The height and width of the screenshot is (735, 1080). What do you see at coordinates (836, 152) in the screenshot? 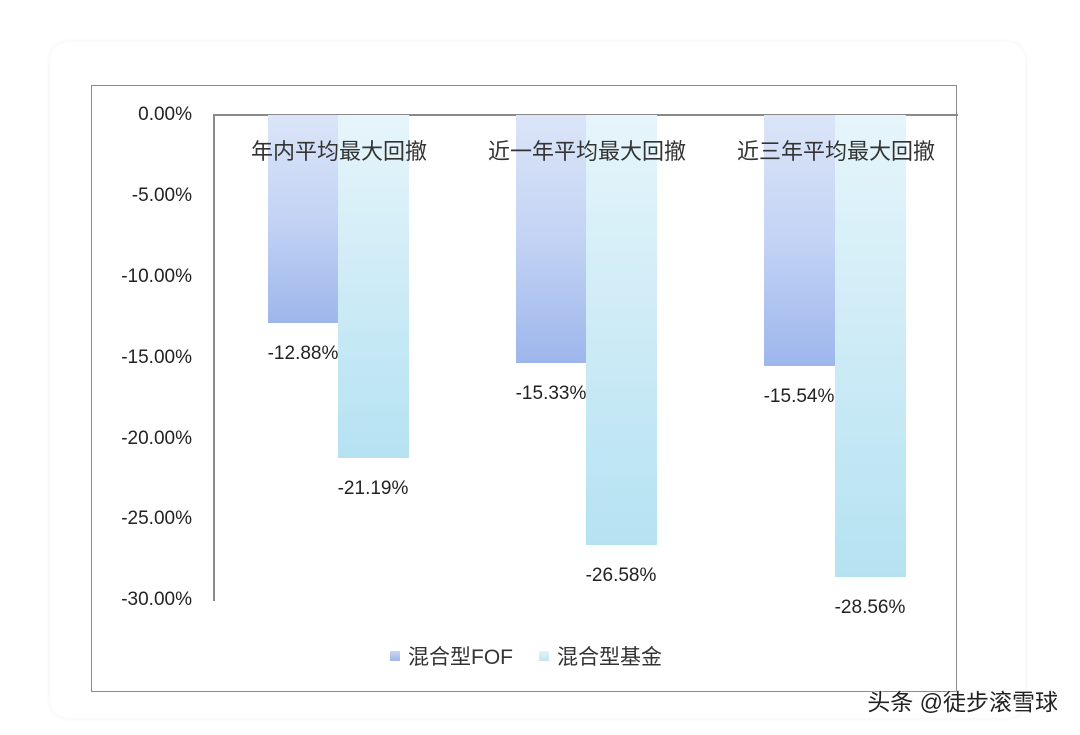
I see `category-label: 近三年平均最大回撤` at bounding box center [836, 152].